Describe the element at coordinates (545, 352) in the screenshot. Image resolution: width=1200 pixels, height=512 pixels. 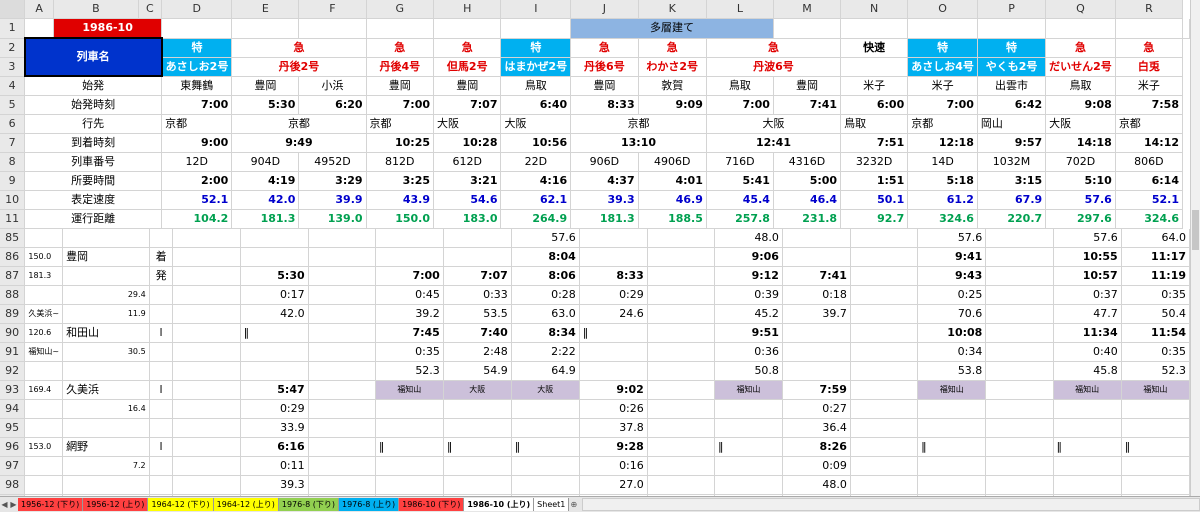
I see `cell: 2:22` at that location.